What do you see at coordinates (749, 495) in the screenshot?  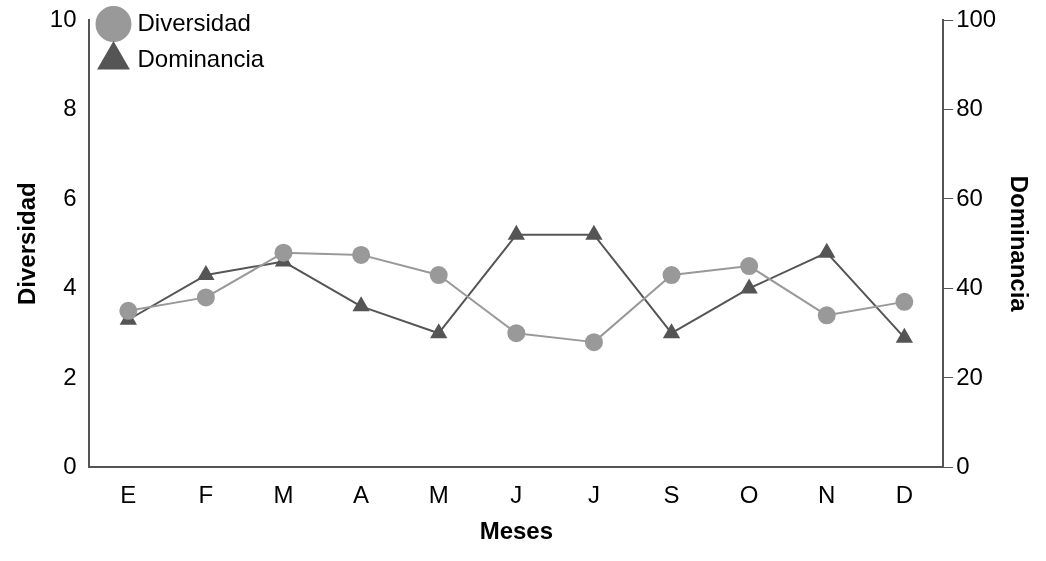 I see `x-tick-label: O` at bounding box center [749, 495].